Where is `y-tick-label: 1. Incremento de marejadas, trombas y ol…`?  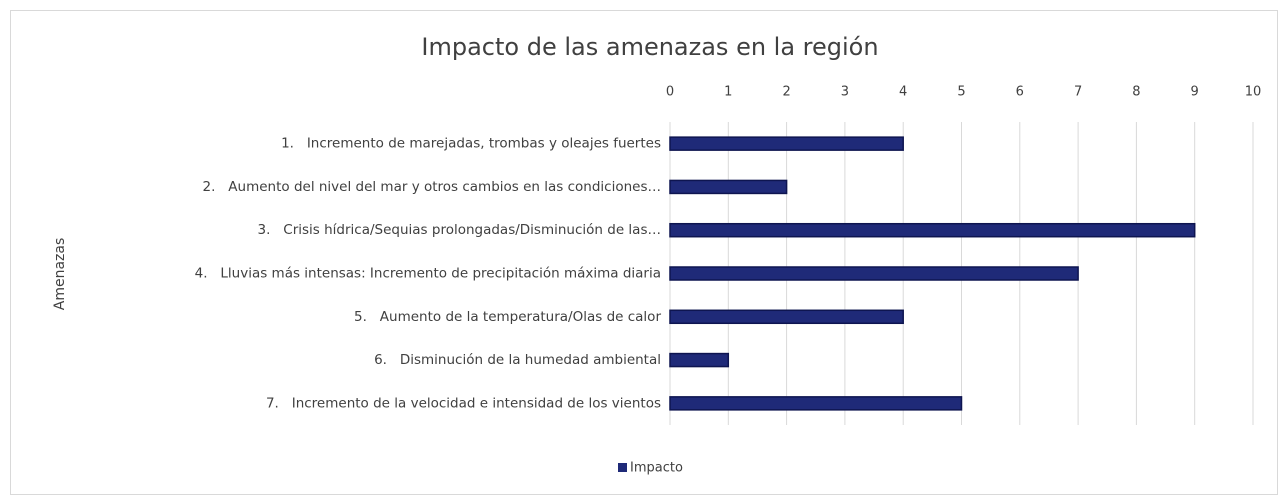
y-tick-label: 1. Incremento de marejadas, trombas y ol… is located at coordinates (471, 144).